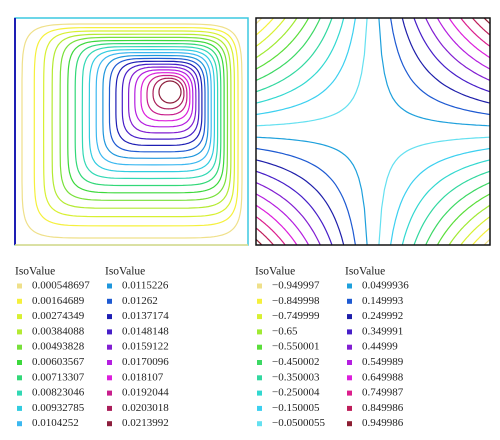 The height and width of the screenshot is (440, 500). I want to click on legend-label: 0.00603567, so click(58, 362).